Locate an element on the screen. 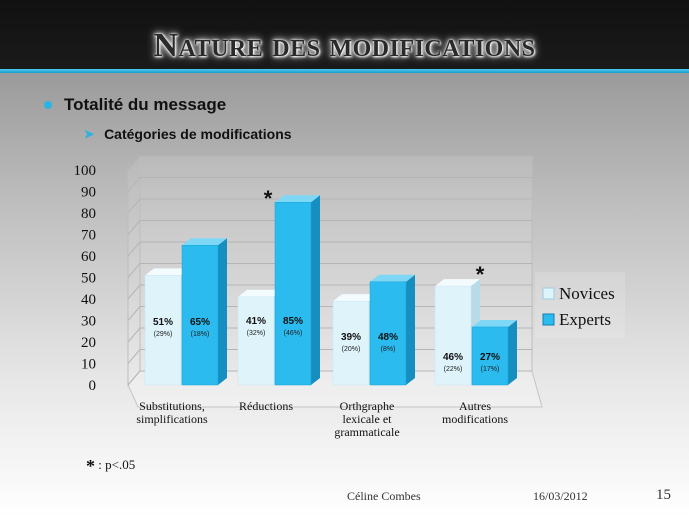 This screenshot has width=689, height=517. y-tick-label: 50 is located at coordinates (88, 279).